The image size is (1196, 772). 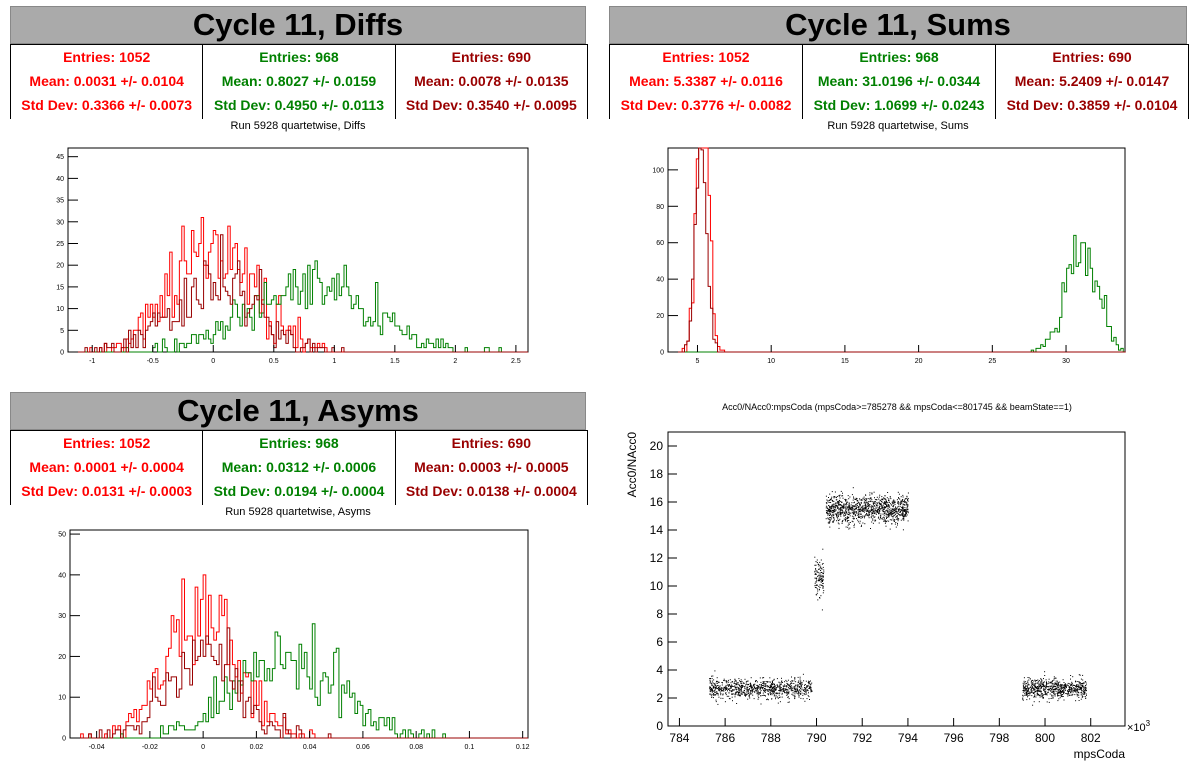 What do you see at coordinates (659, 642) in the screenshot?
I see `y-tick-label: 6` at bounding box center [659, 642].